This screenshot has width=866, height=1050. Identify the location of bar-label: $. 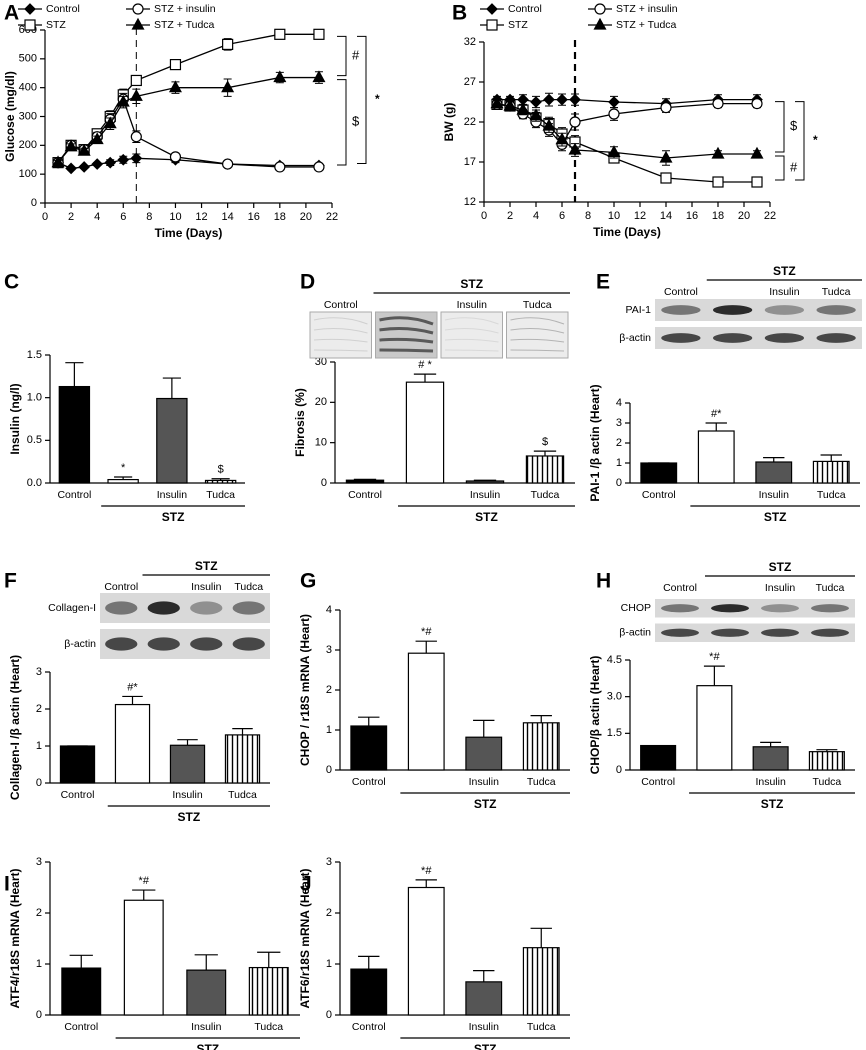
(221, 470).